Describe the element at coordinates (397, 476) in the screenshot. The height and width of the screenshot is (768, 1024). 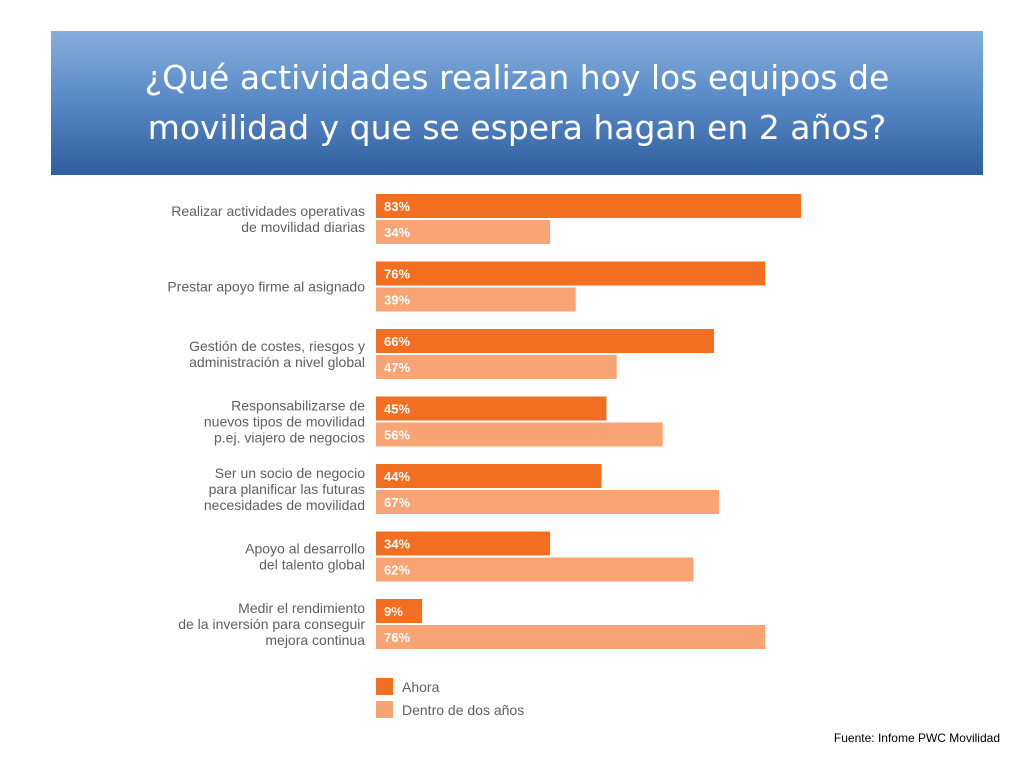
I see `bar-value-label: 44%` at that location.